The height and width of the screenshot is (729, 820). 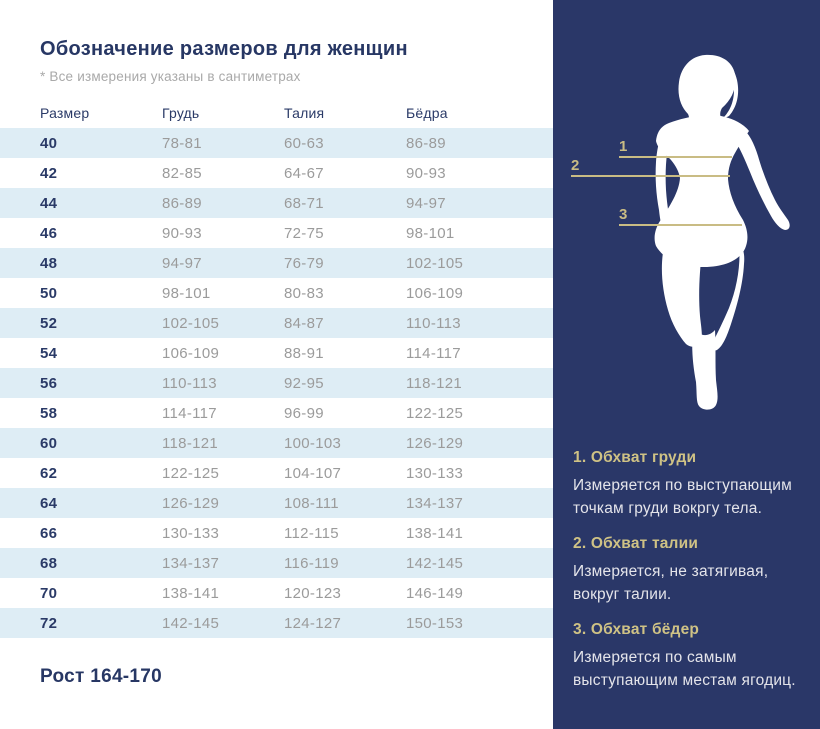 I want to click on hips-measure-line, so click(x=680, y=225).